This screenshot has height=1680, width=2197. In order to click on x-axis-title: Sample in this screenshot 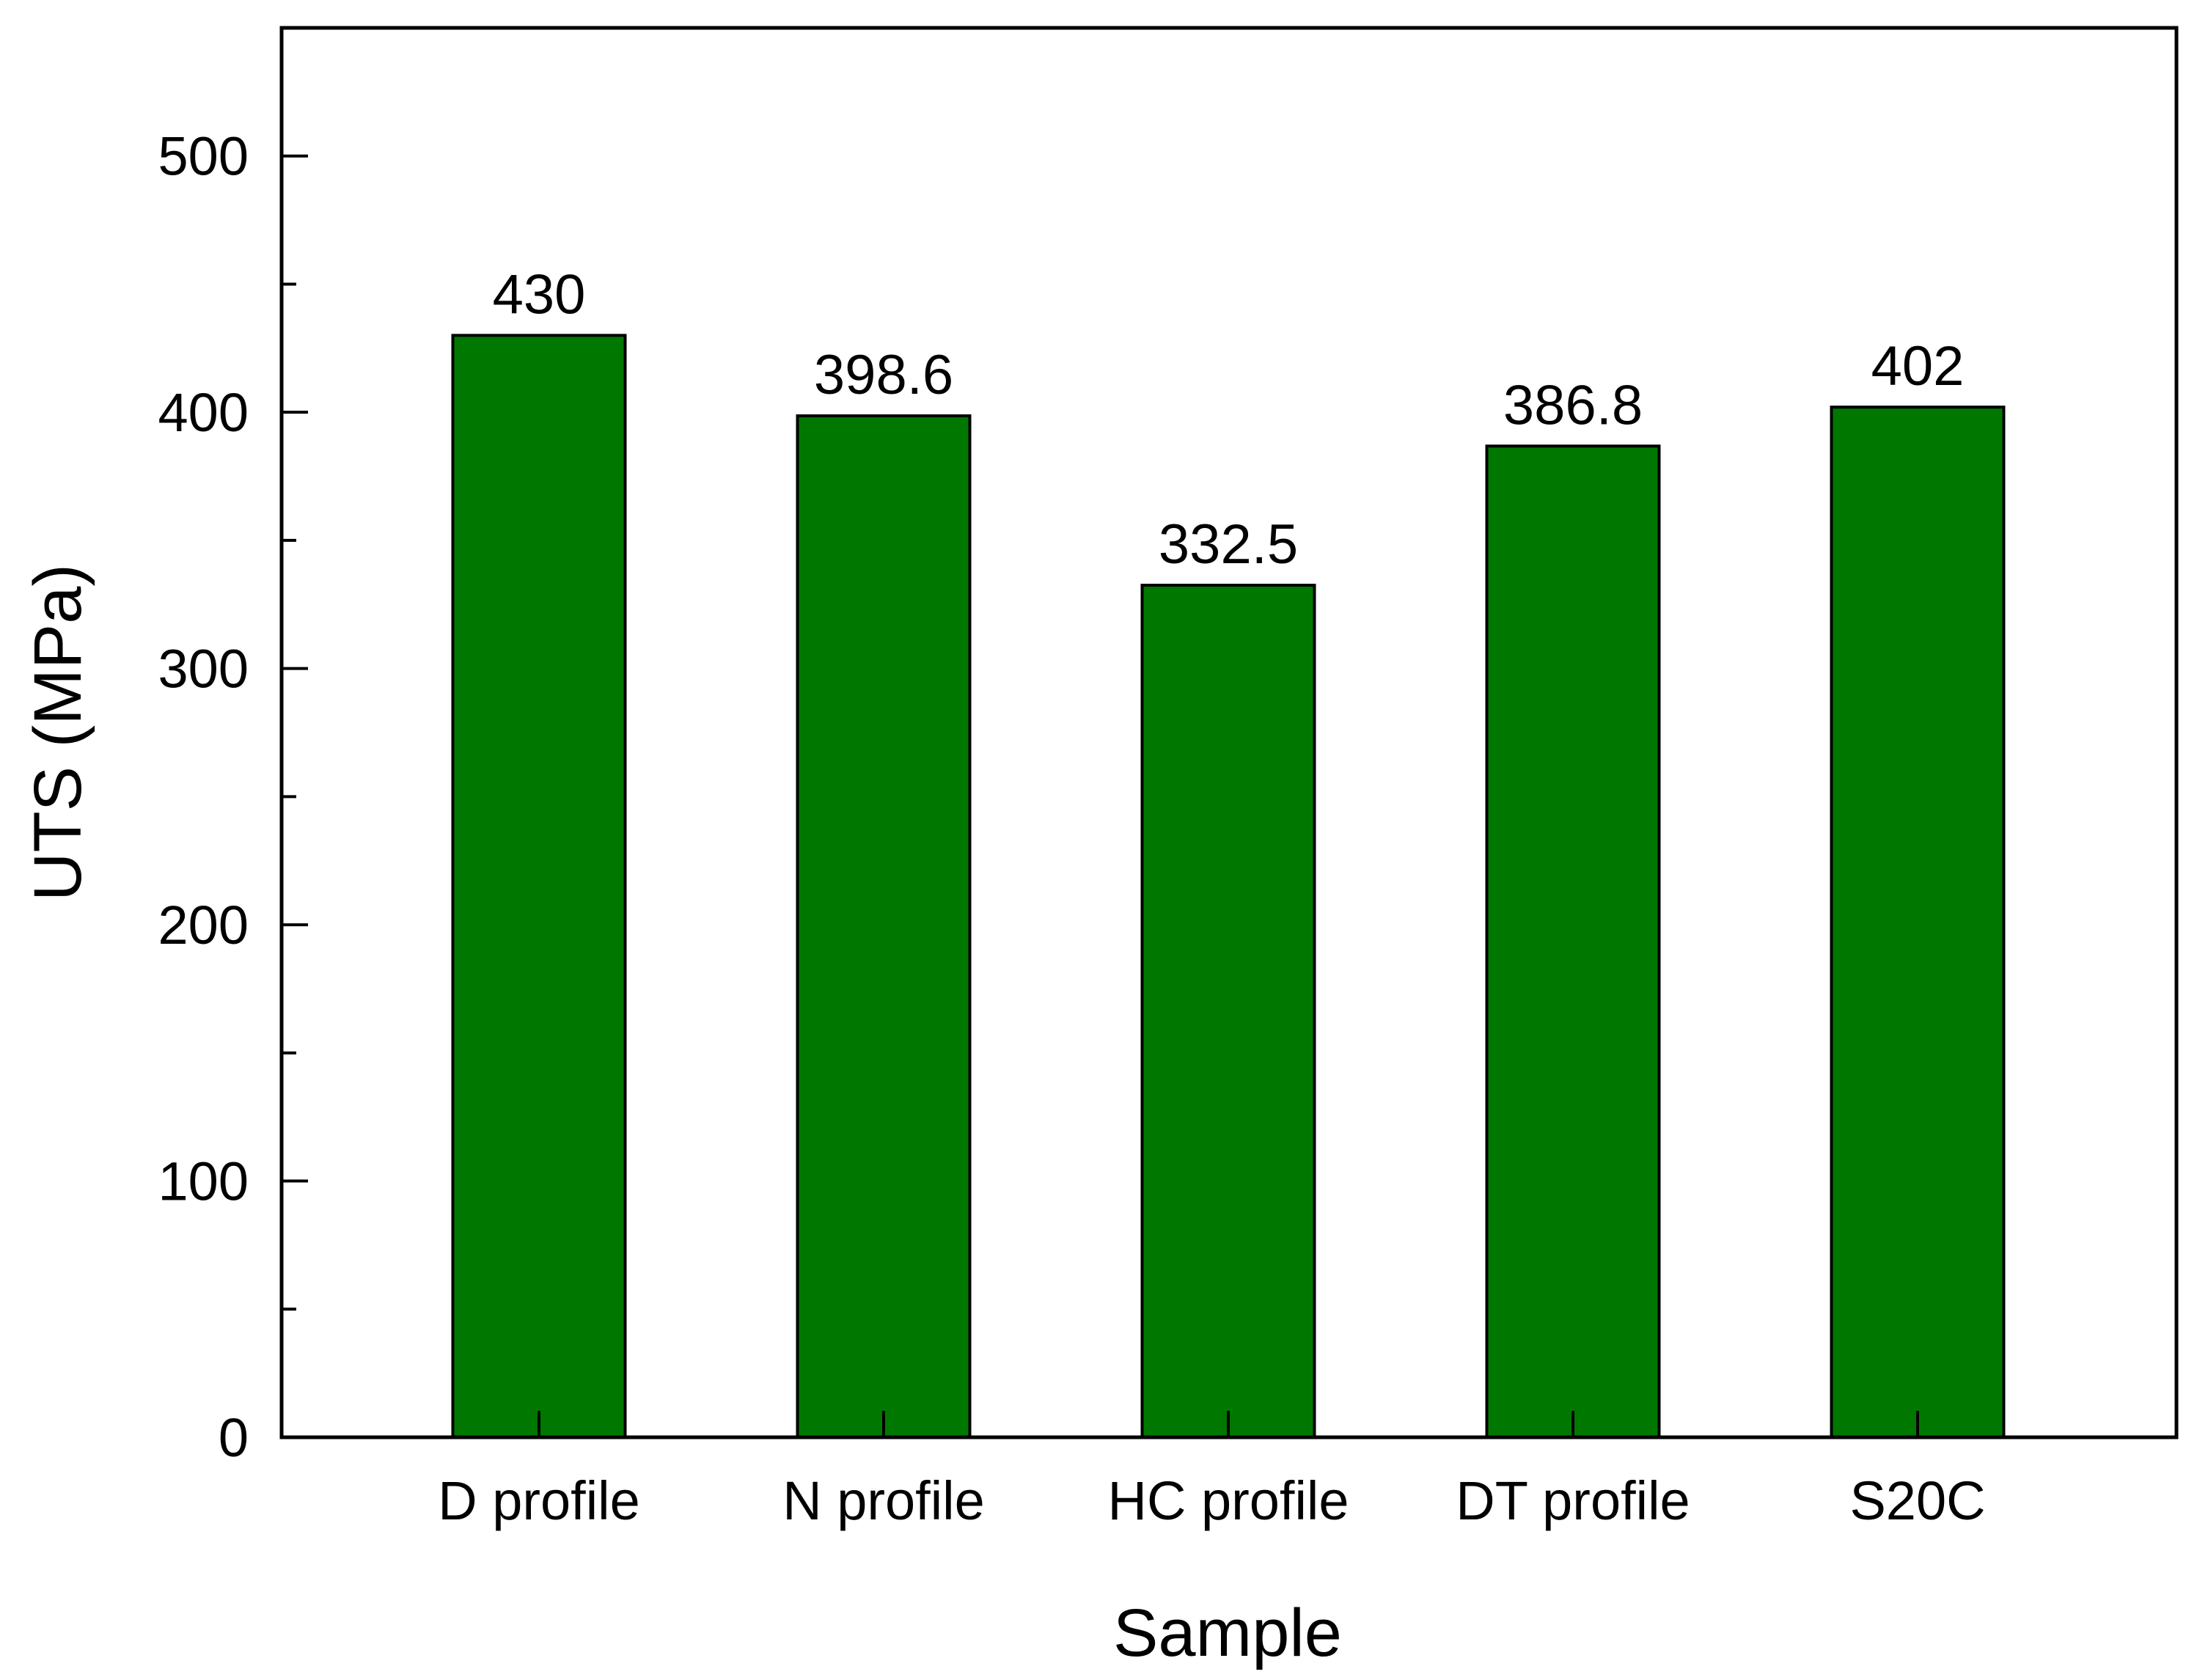, I will do `click(1227, 1633)`.